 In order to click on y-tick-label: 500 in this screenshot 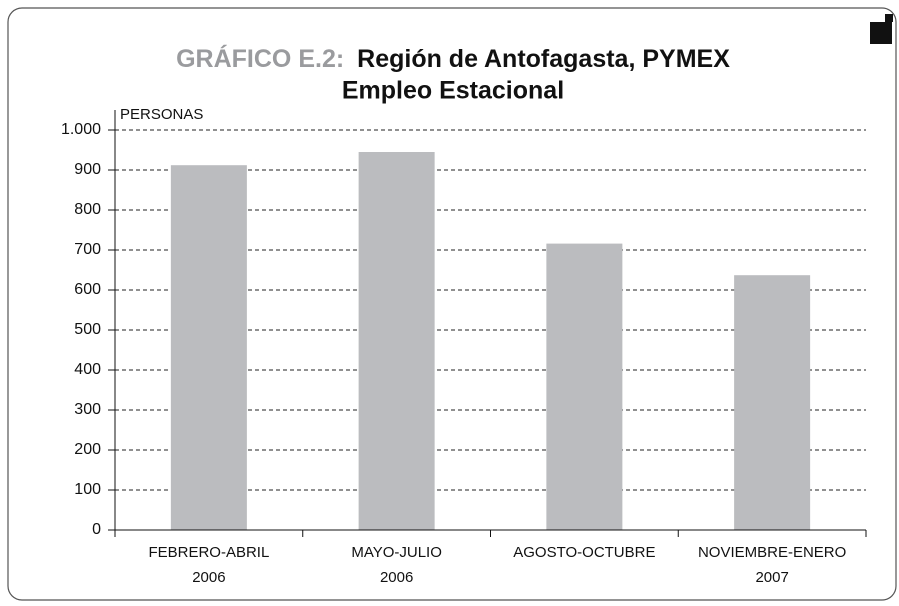, I will do `click(87, 329)`.